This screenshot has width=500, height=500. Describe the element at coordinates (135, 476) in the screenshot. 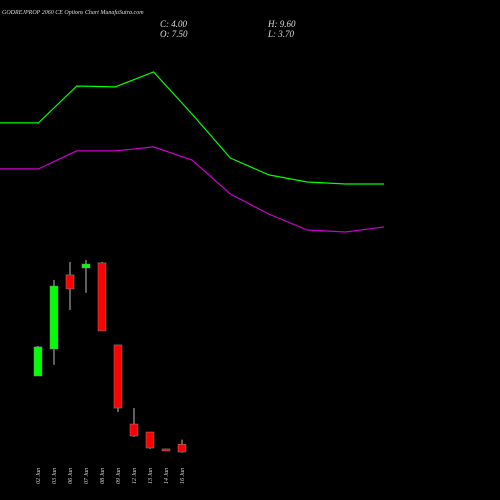

I see `x-tick-label: 12 Jun` at that location.